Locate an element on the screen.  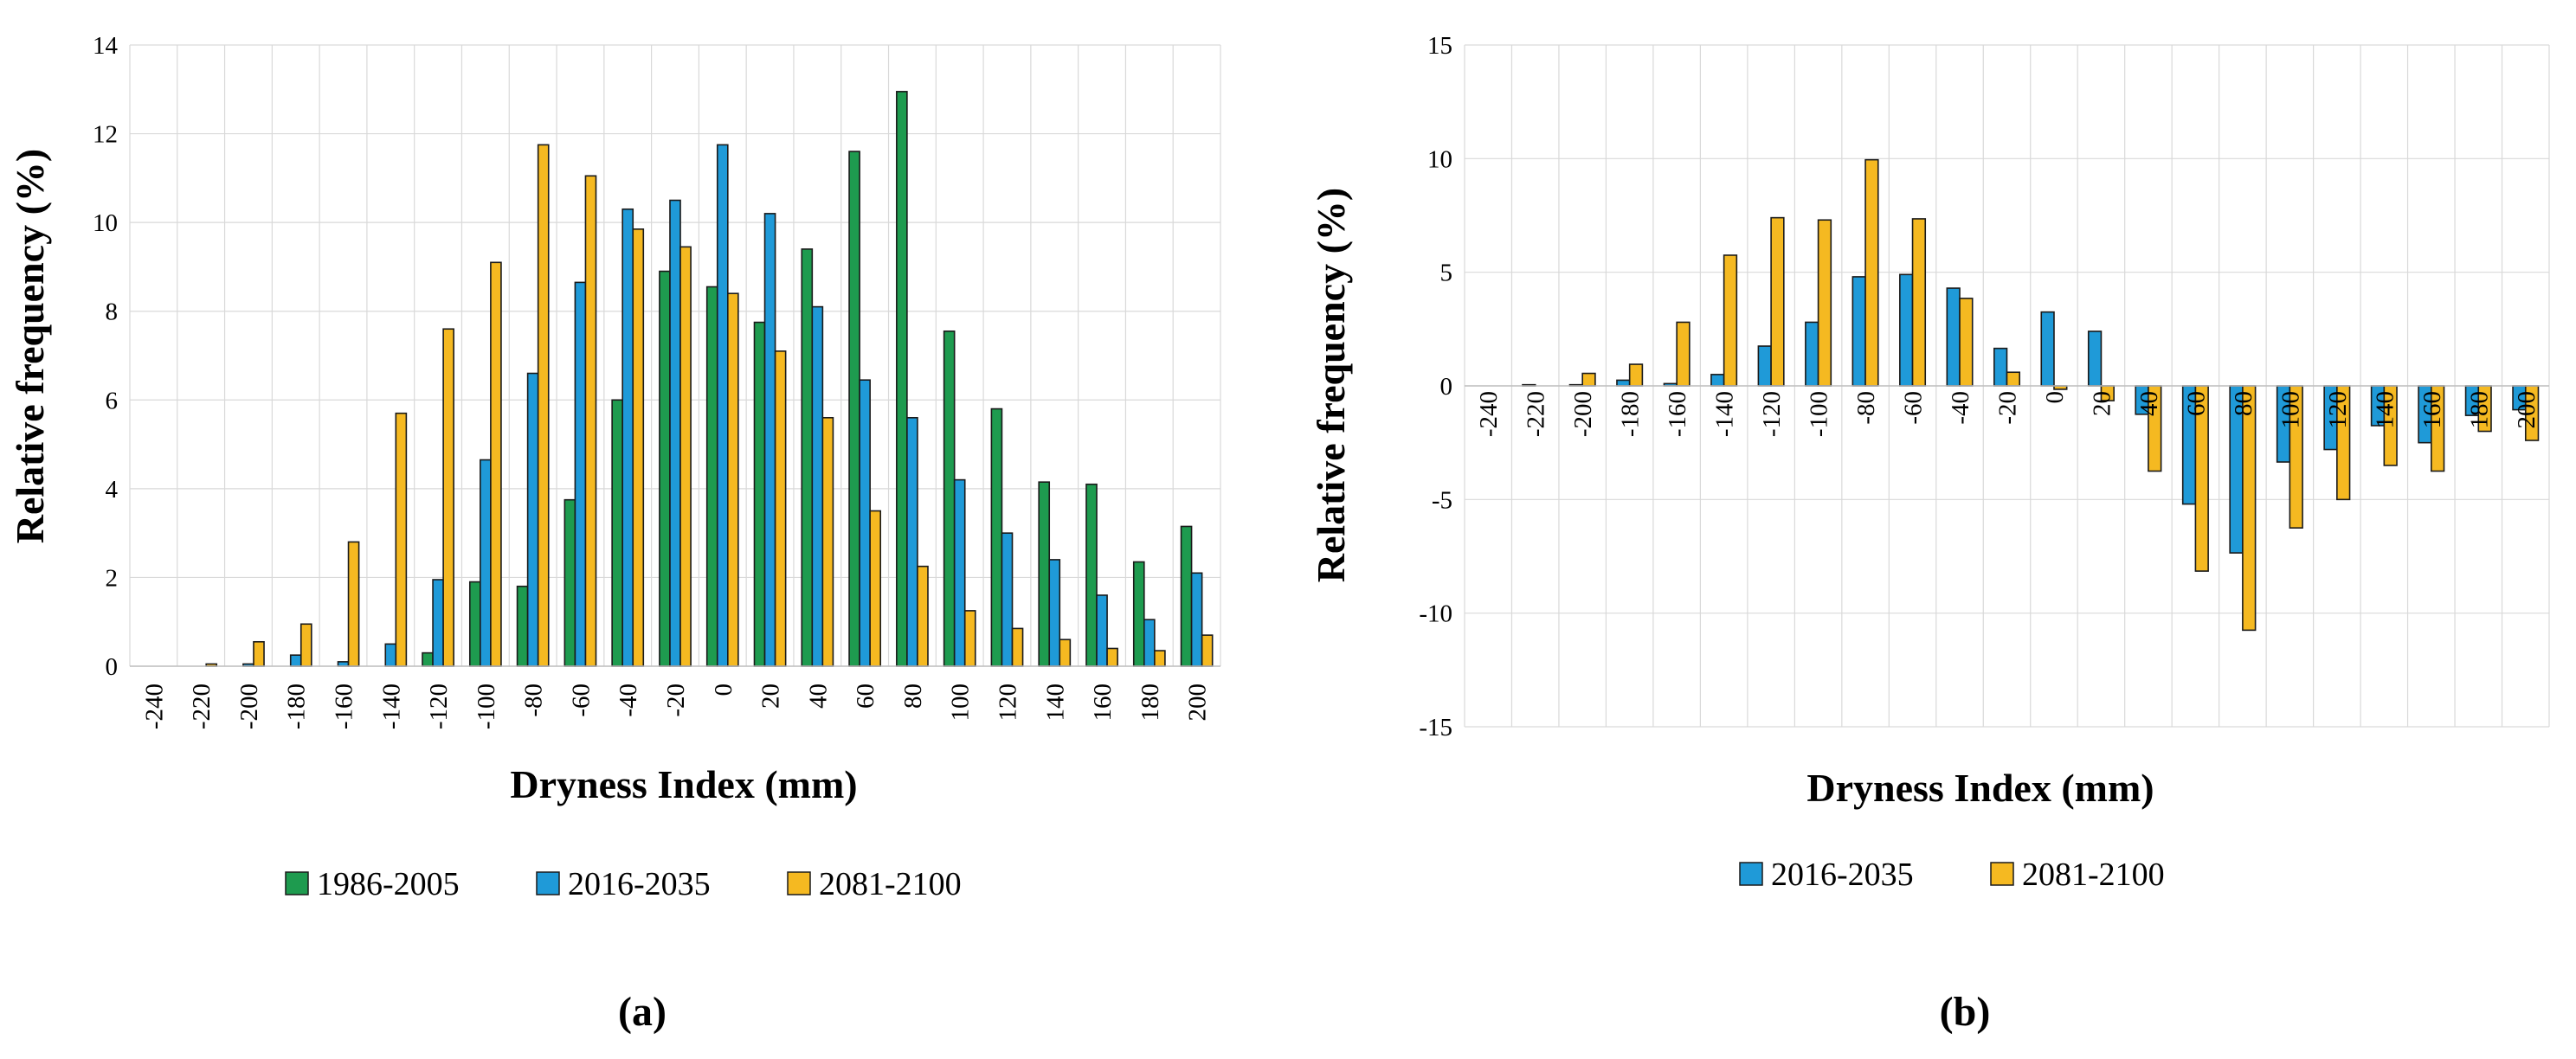
x-tick-label: -40 is located at coordinates (628, 700).